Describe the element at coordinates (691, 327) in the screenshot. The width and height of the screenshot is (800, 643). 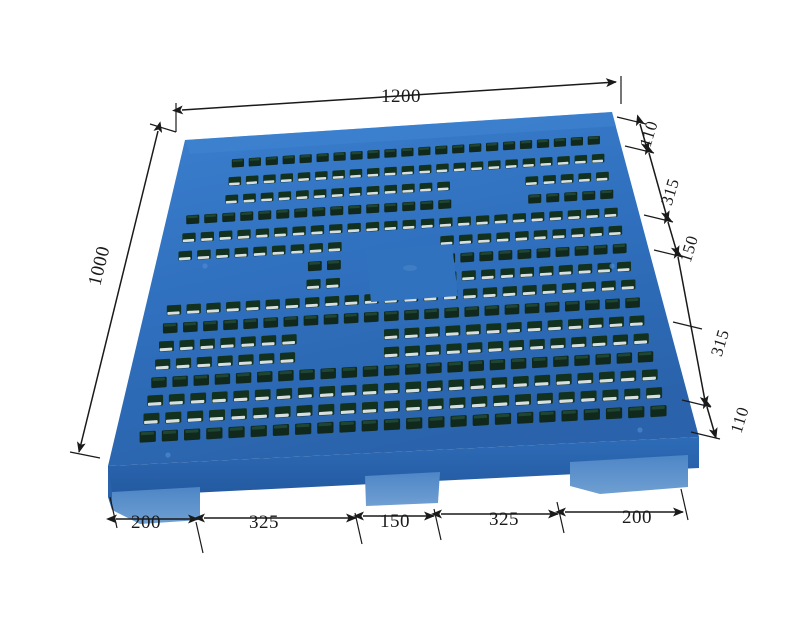
I see `dim-line-right-315-bottom` at that location.